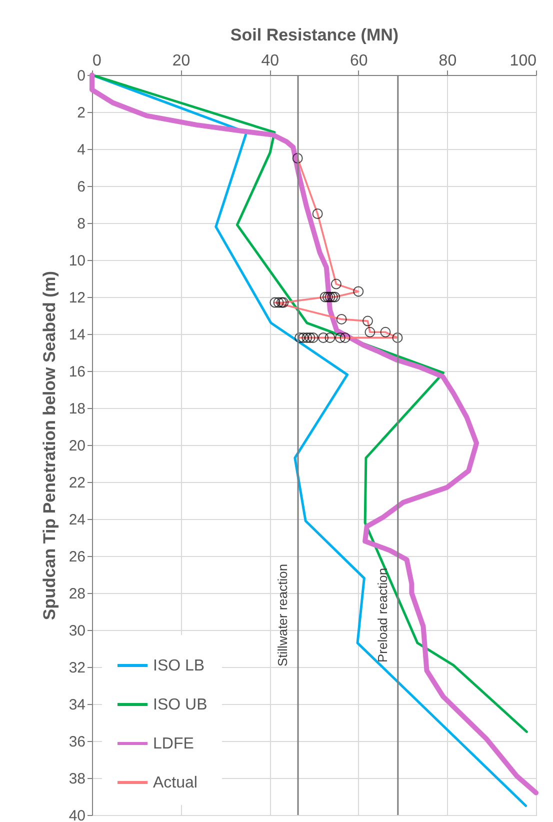 Image resolution: width=553 pixels, height=822 pixels. What do you see at coordinates (382, 615) in the screenshot?
I see `ref-line-label: Preload reaction` at bounding box center [382, 615].